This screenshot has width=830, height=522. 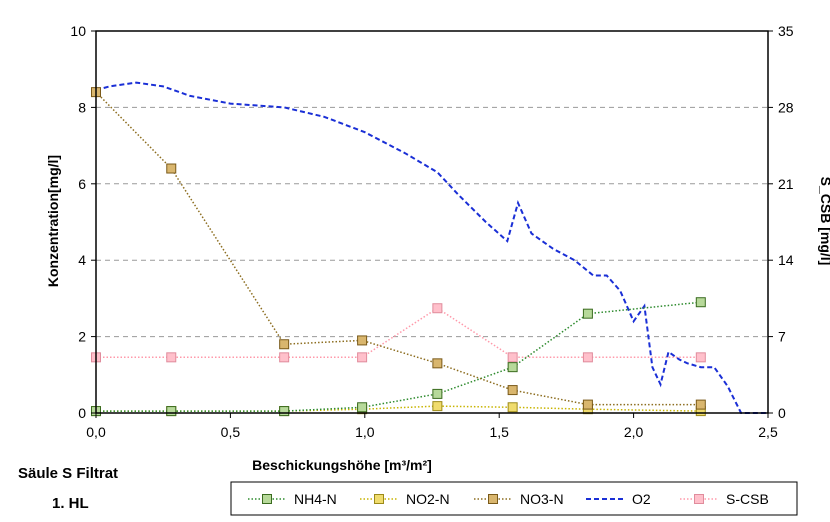 What do you see at coordinates (786, 184) in the screenshot?
I see `y2-tick-label: 21` at bounding box center [786, 184].